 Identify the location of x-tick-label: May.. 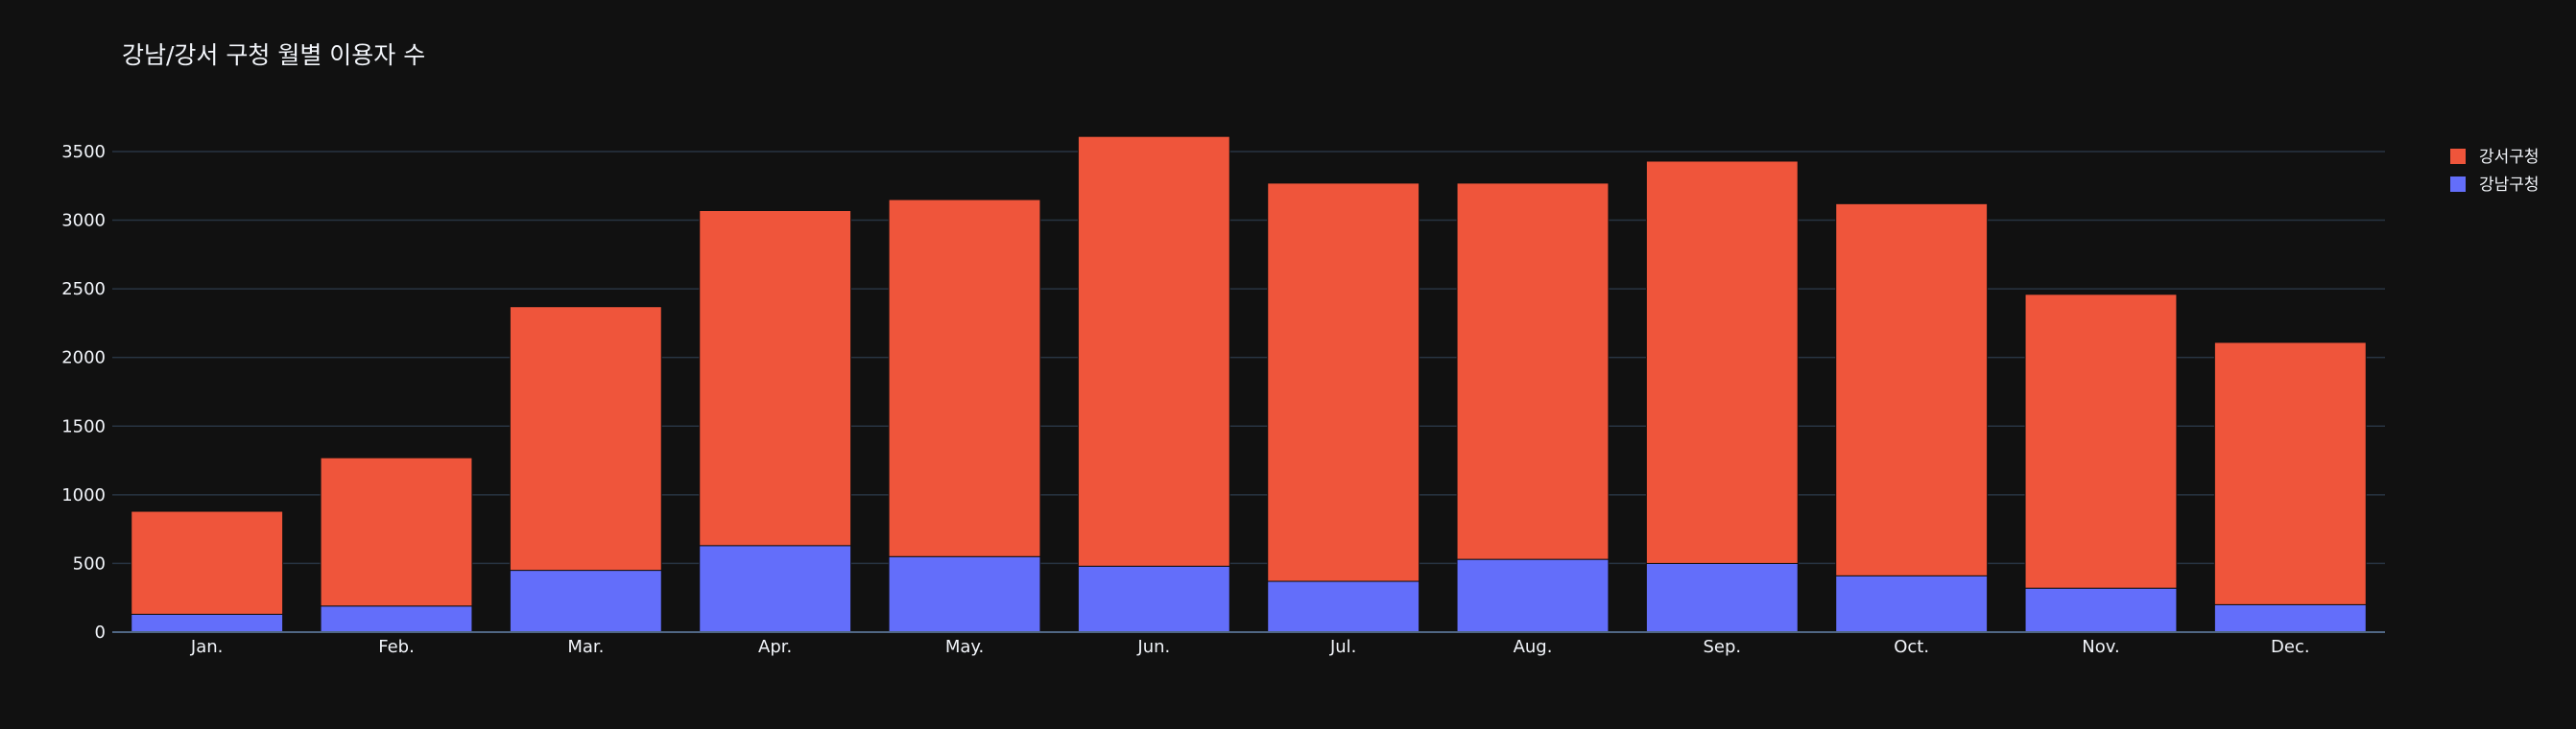
(964, 647).